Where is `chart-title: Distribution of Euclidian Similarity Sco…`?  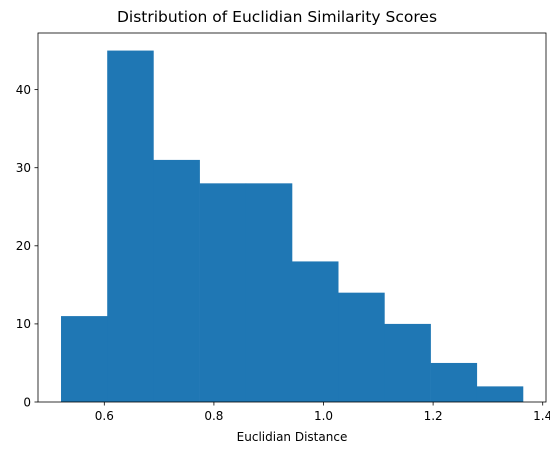
chart-title: Distribution of Euclidian Similarity Sco… is located at coordinates (277, 17).